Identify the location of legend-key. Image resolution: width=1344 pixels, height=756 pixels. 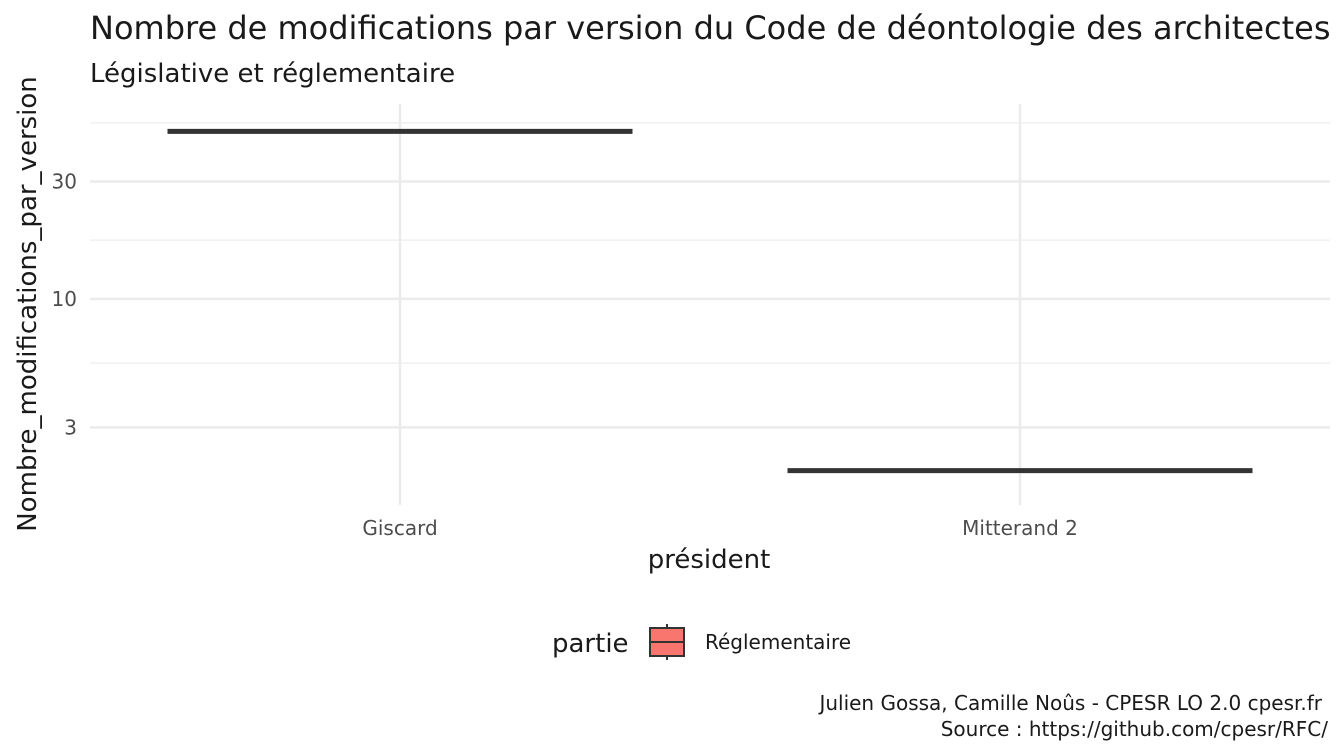
(667, 642).